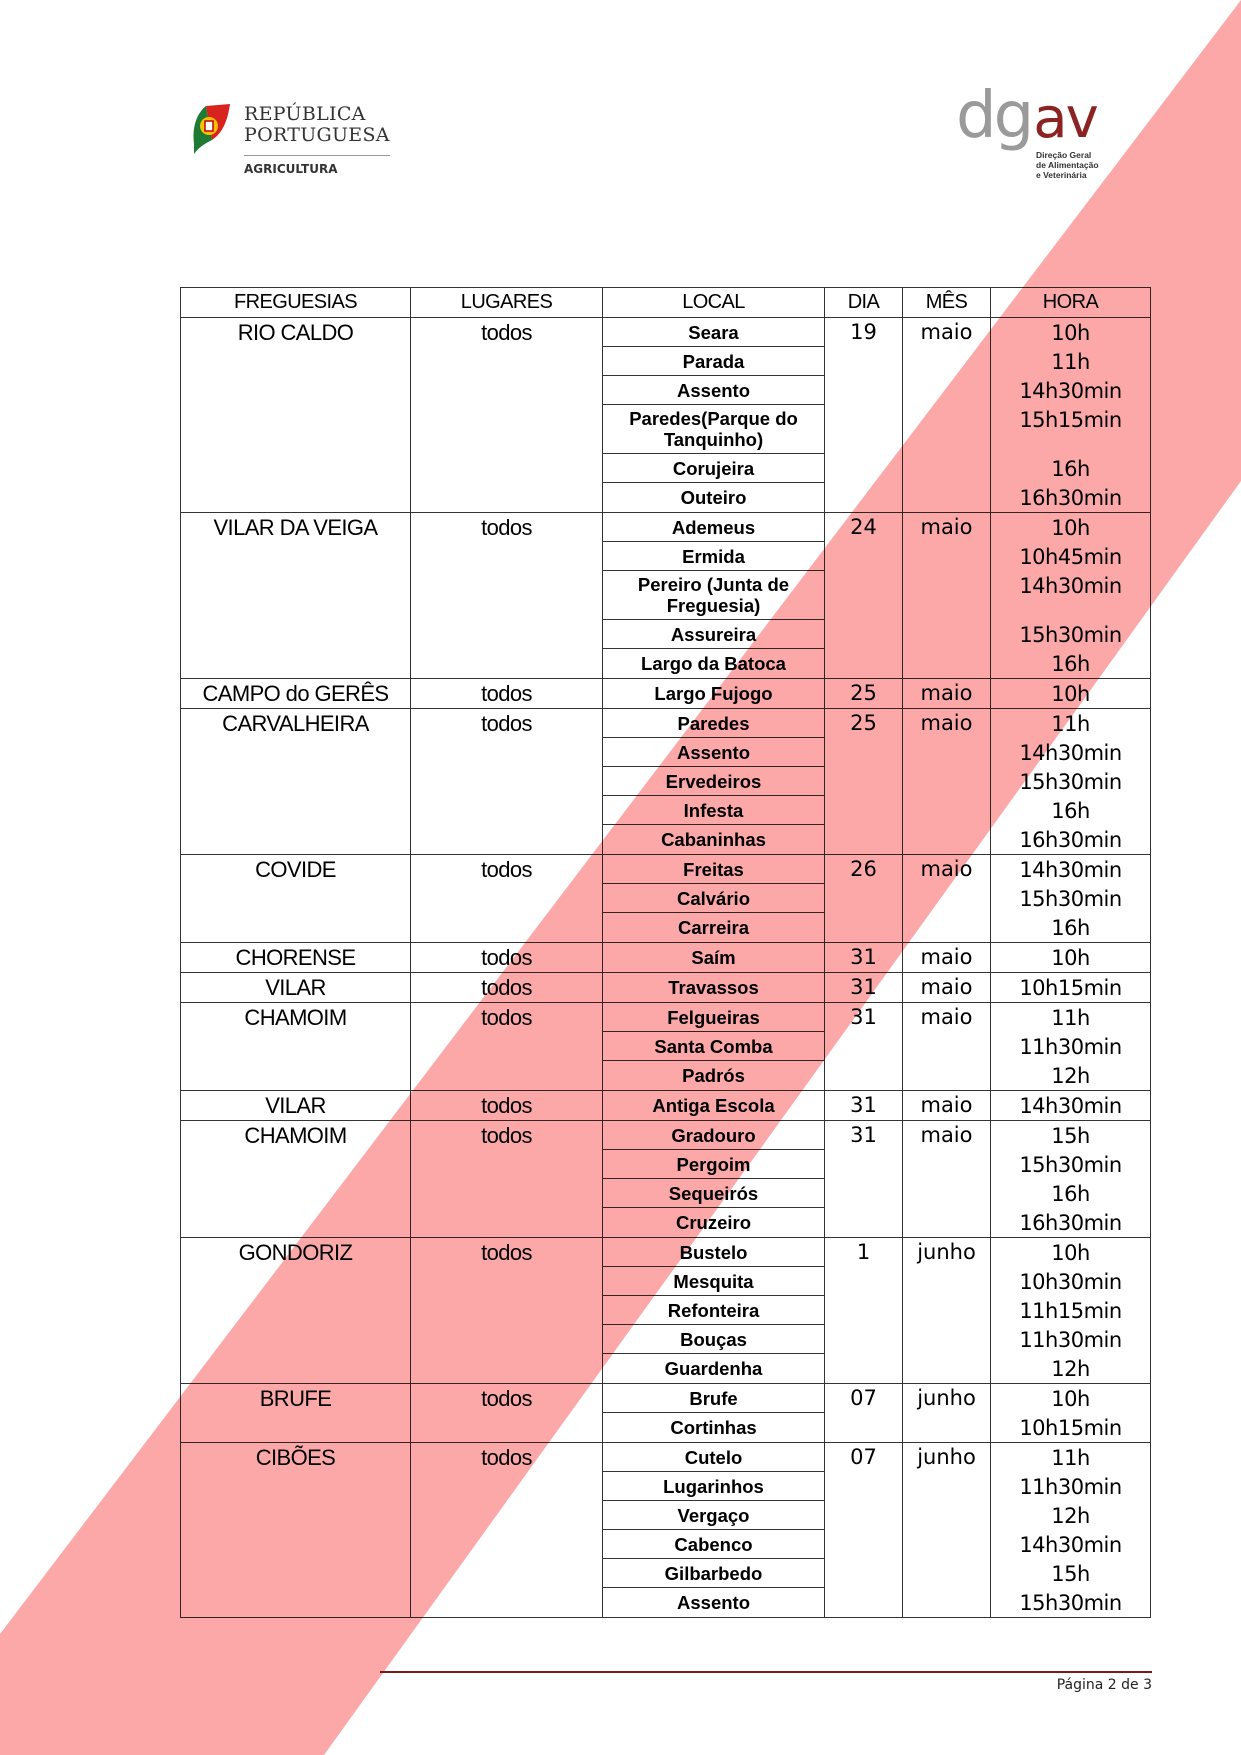  I want to click on local-item: Vergaço, so click(713, 1515).